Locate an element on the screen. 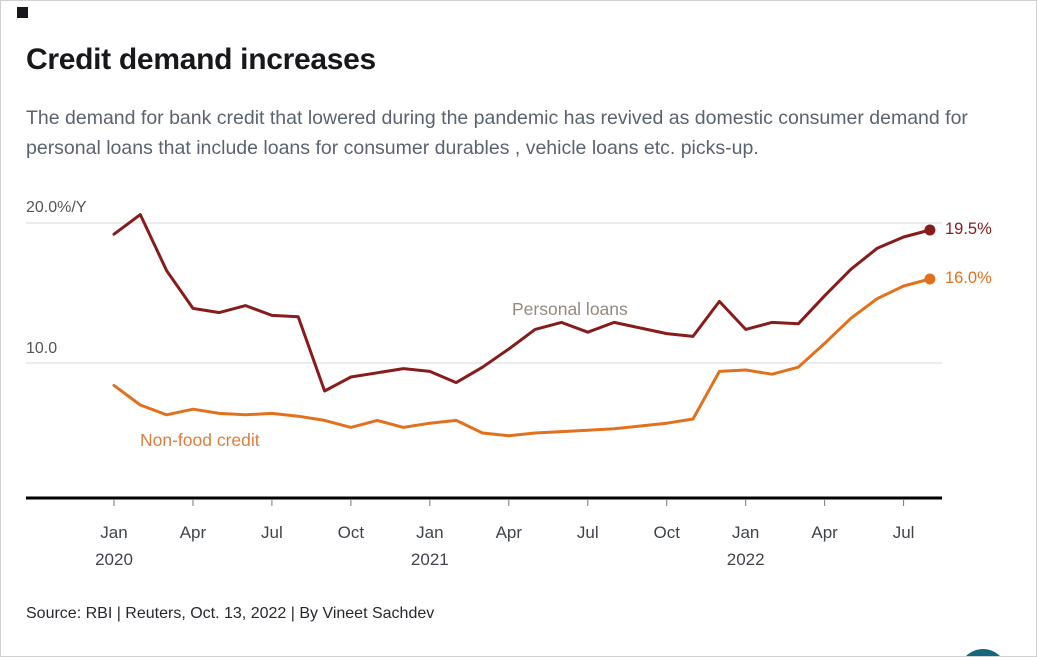 The width and height of the screenshot is (1037, 657). x-tick-year: 2020 is located at coordinates (114, 559).